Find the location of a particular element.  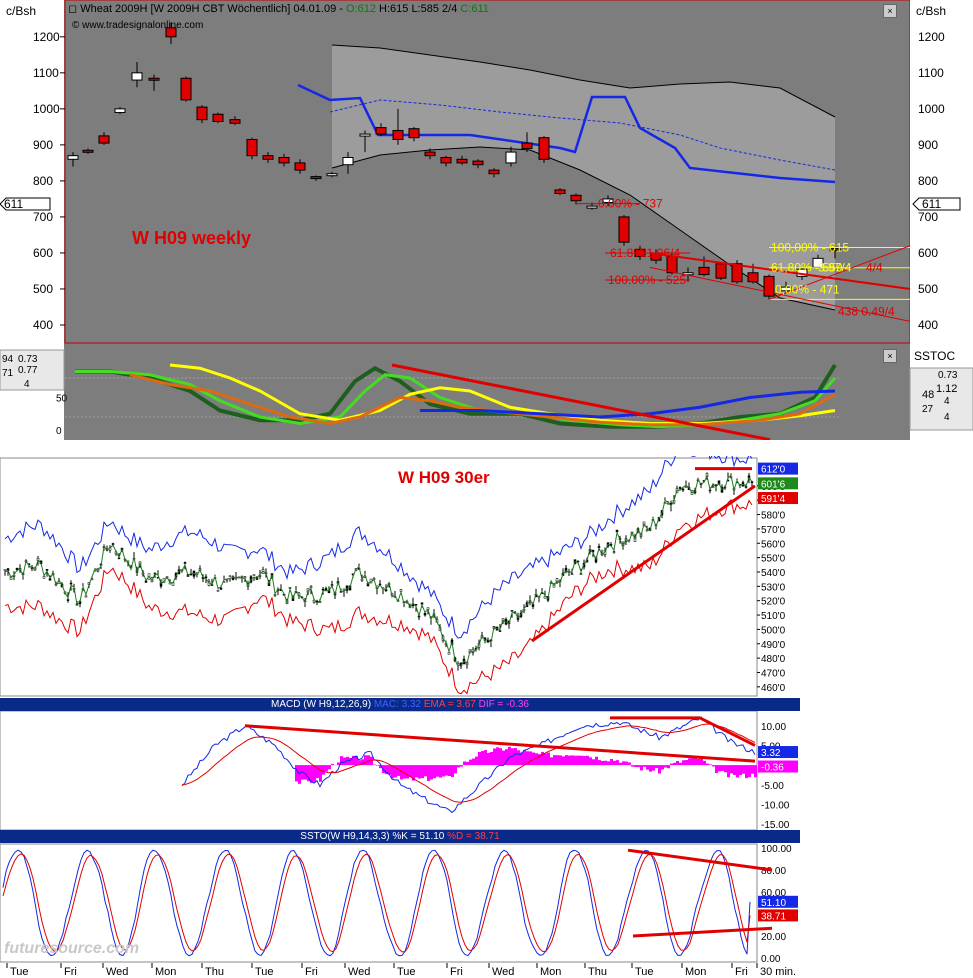

macd-ema: EMA = 3.67 is located at coordinates (449, 704).